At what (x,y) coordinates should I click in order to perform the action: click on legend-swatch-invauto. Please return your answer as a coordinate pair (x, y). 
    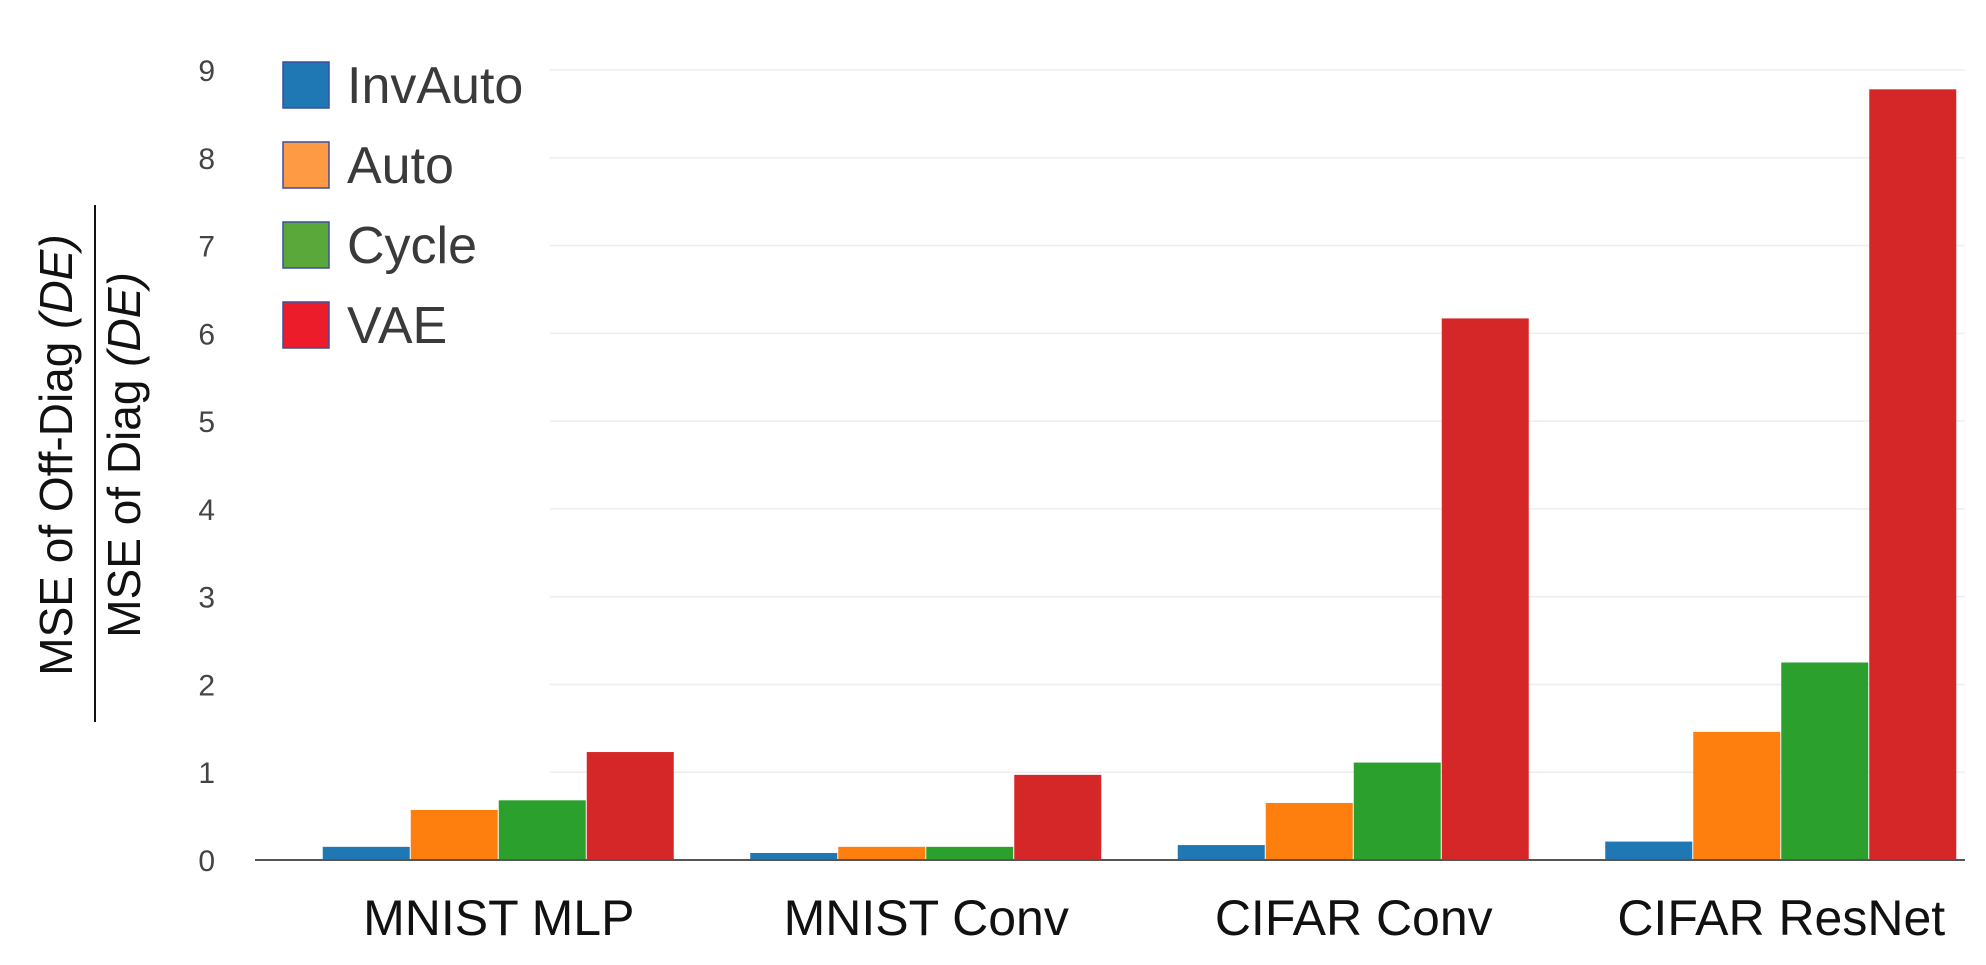
    Looking at the image, I should click on (306, 85).